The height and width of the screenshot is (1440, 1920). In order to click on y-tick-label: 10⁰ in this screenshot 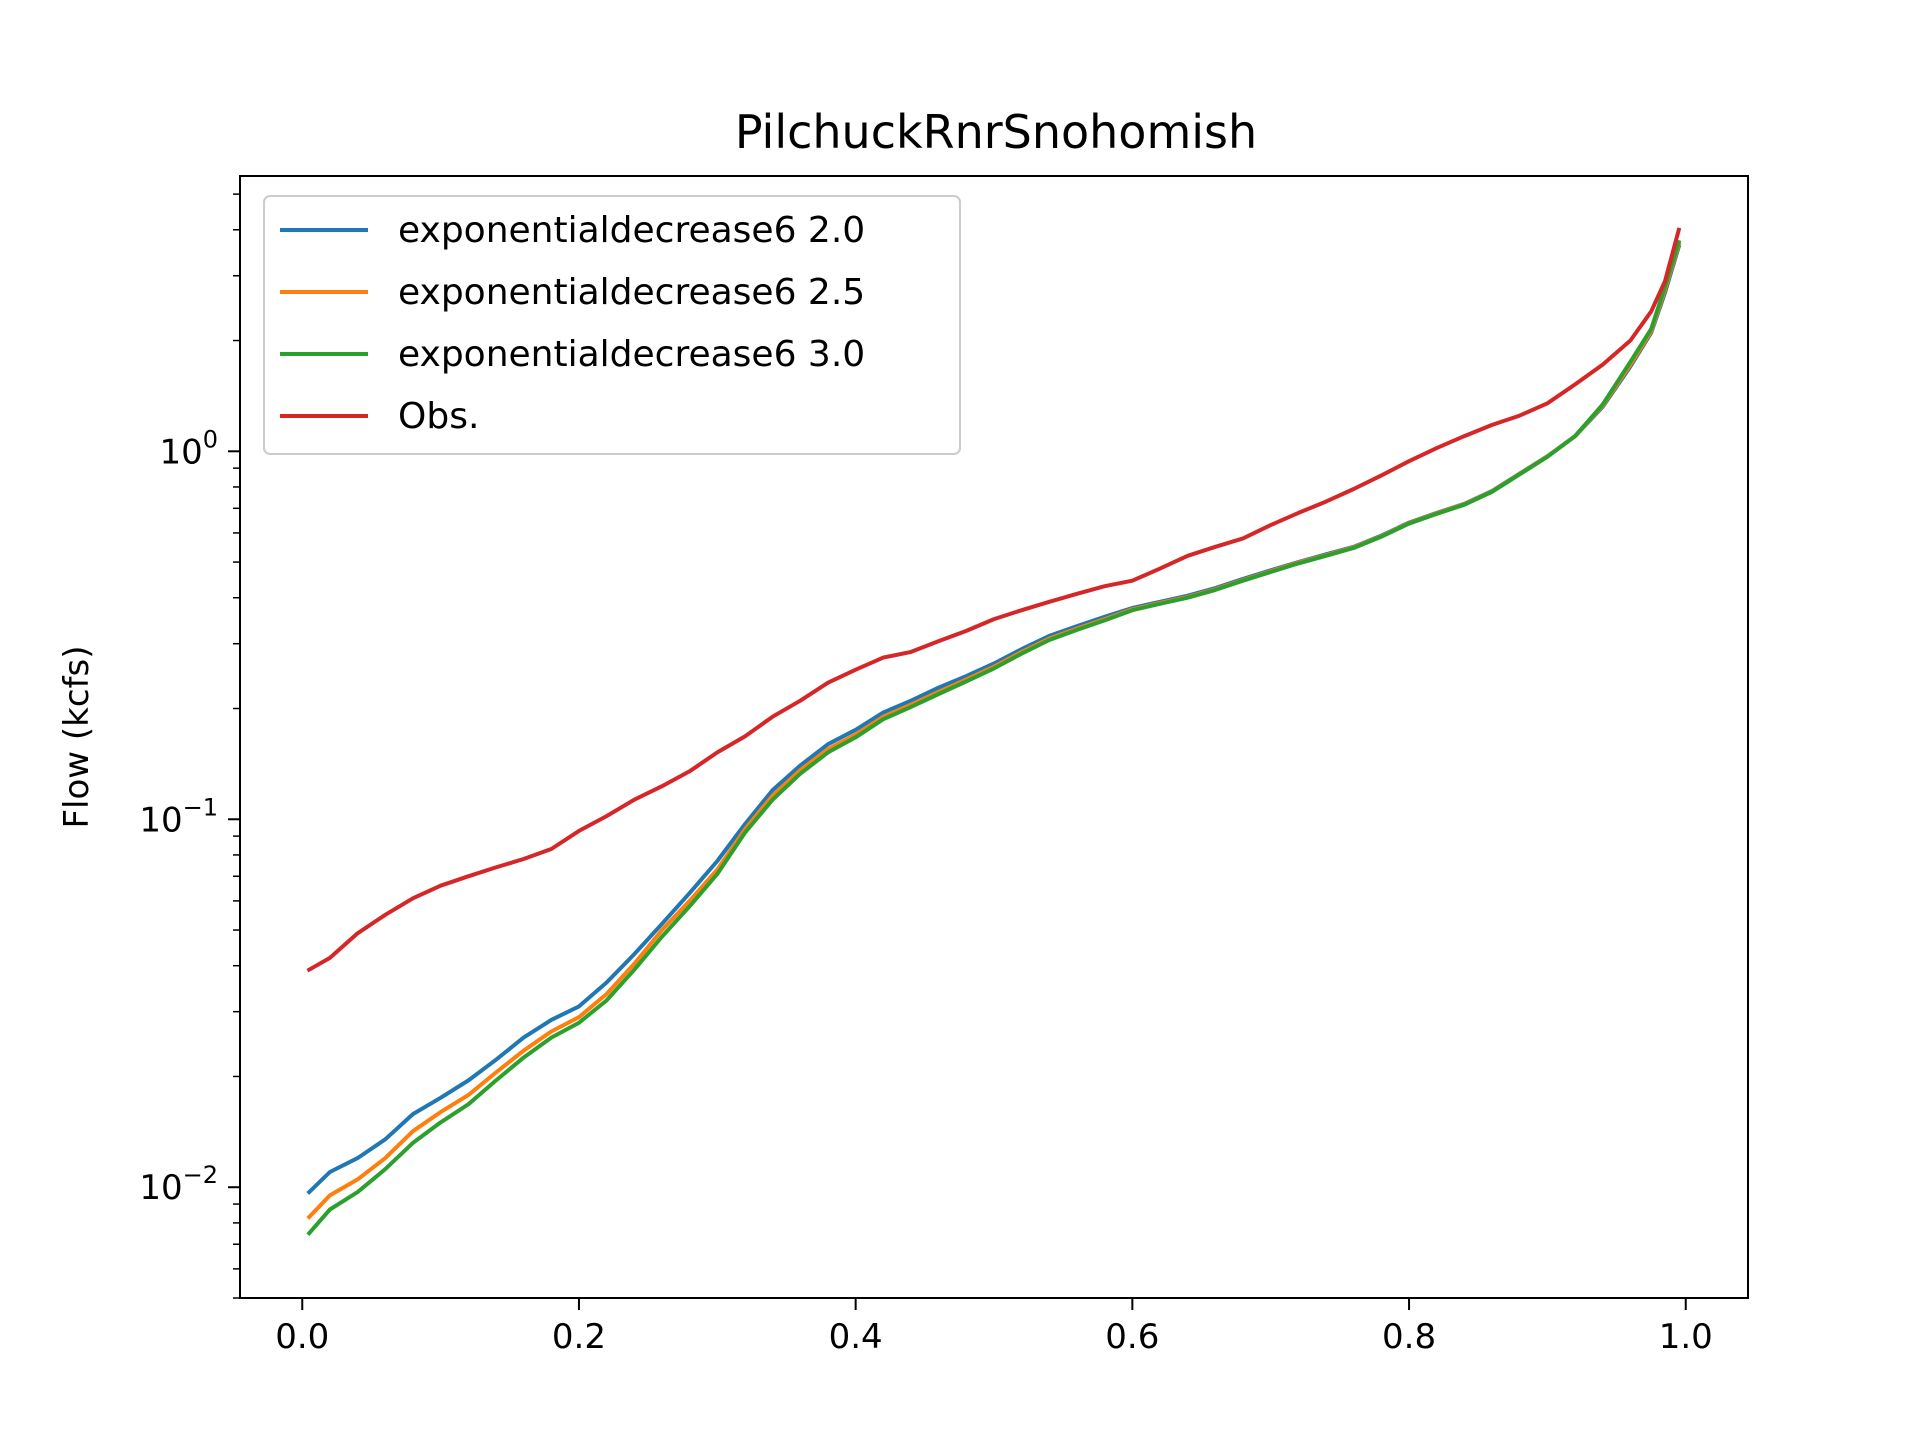, I will do `click(188, 448)`.